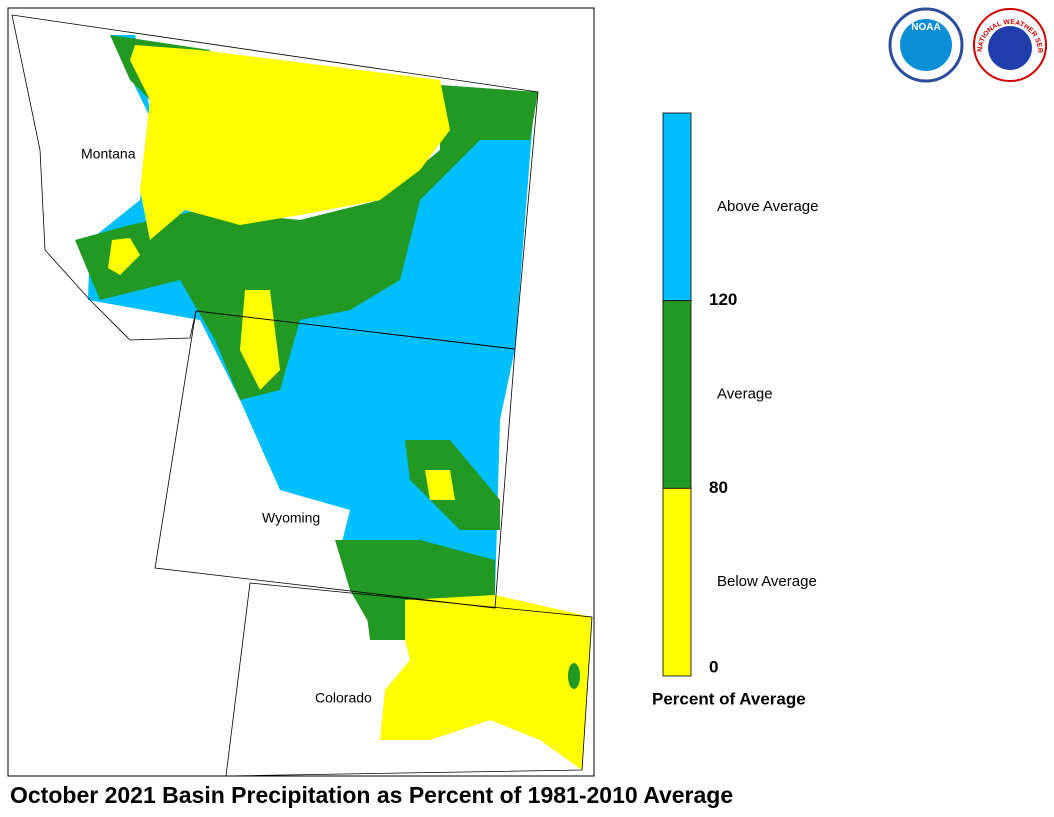 The width and height of the screenshot is (1054, 817). What do you see at coordinates (767, 581) in the screenshot?
I see `legend-label: Below Average` at bounding box center [767, 581].